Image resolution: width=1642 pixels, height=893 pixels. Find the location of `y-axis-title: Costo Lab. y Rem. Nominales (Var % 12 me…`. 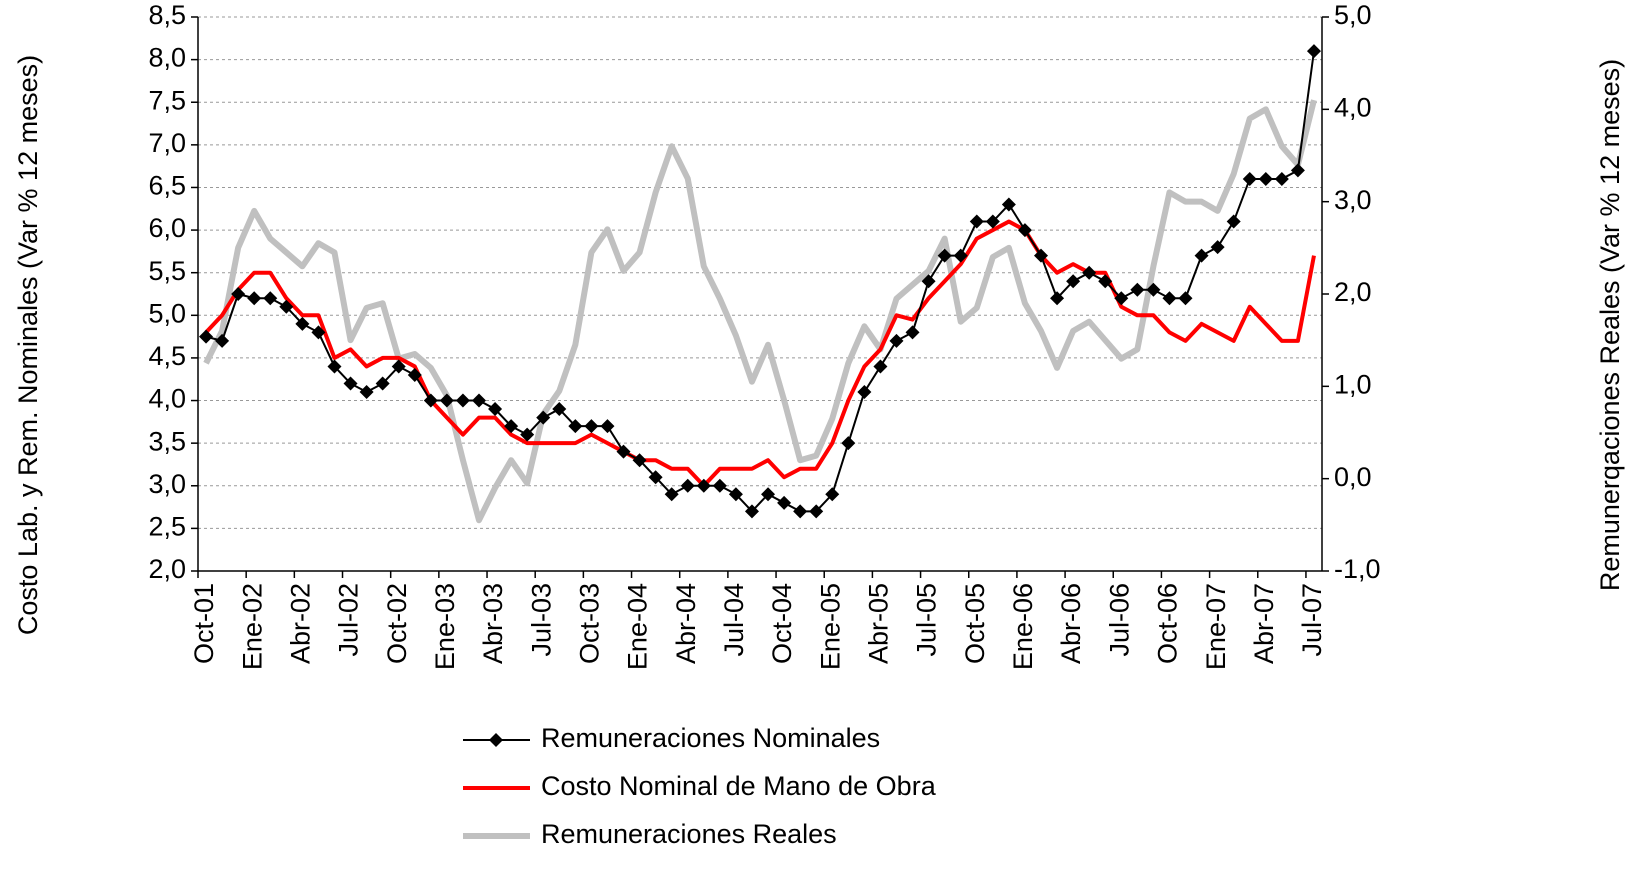

y-axis-title: Costo Lab. y Rem. Nominales (Var % 12 me… is located at coordinates (28, 345).